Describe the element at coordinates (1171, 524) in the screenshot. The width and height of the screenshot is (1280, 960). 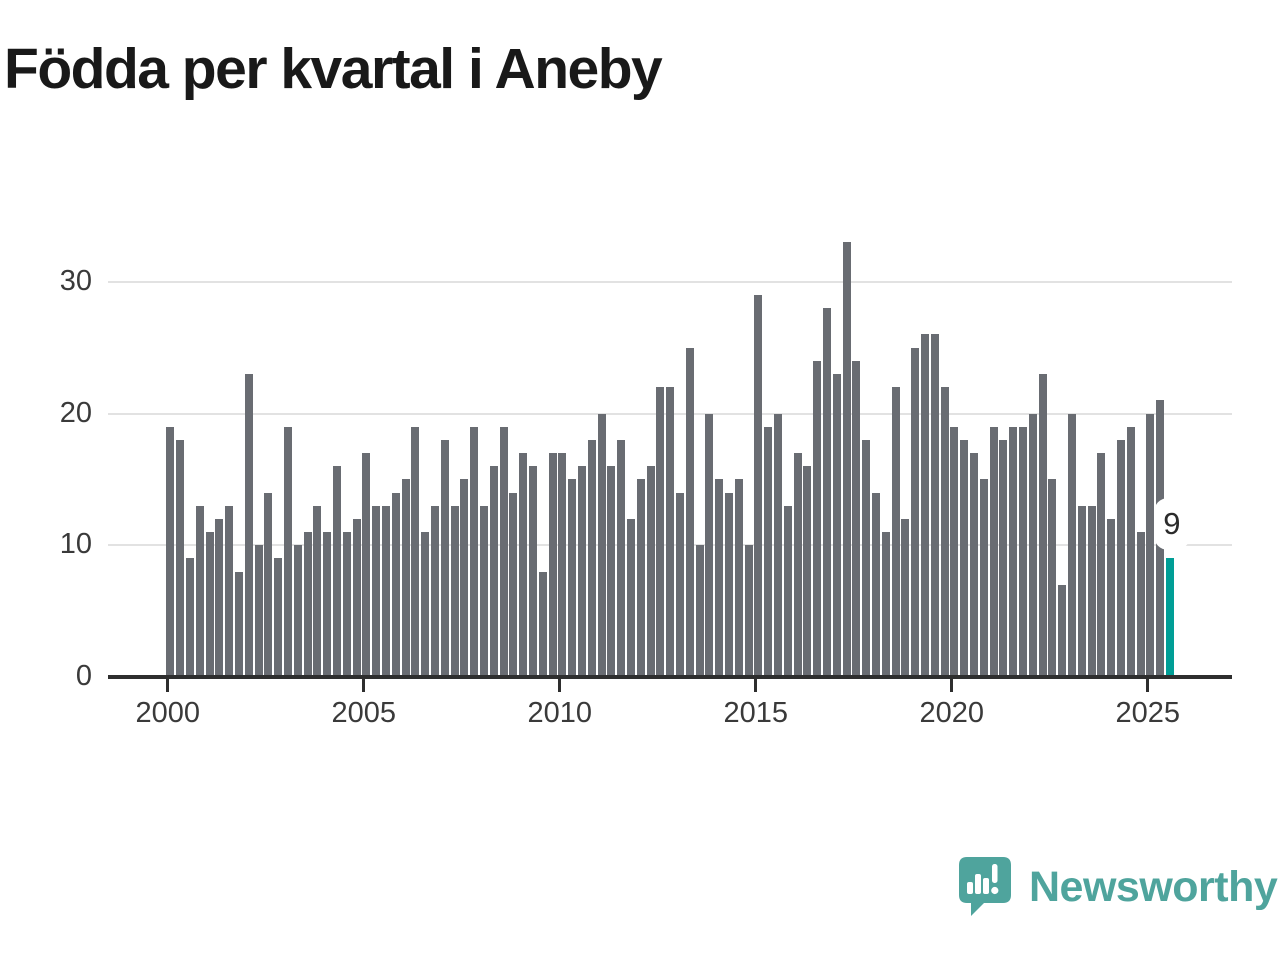
I see `latest-value-label: 9` at that location.